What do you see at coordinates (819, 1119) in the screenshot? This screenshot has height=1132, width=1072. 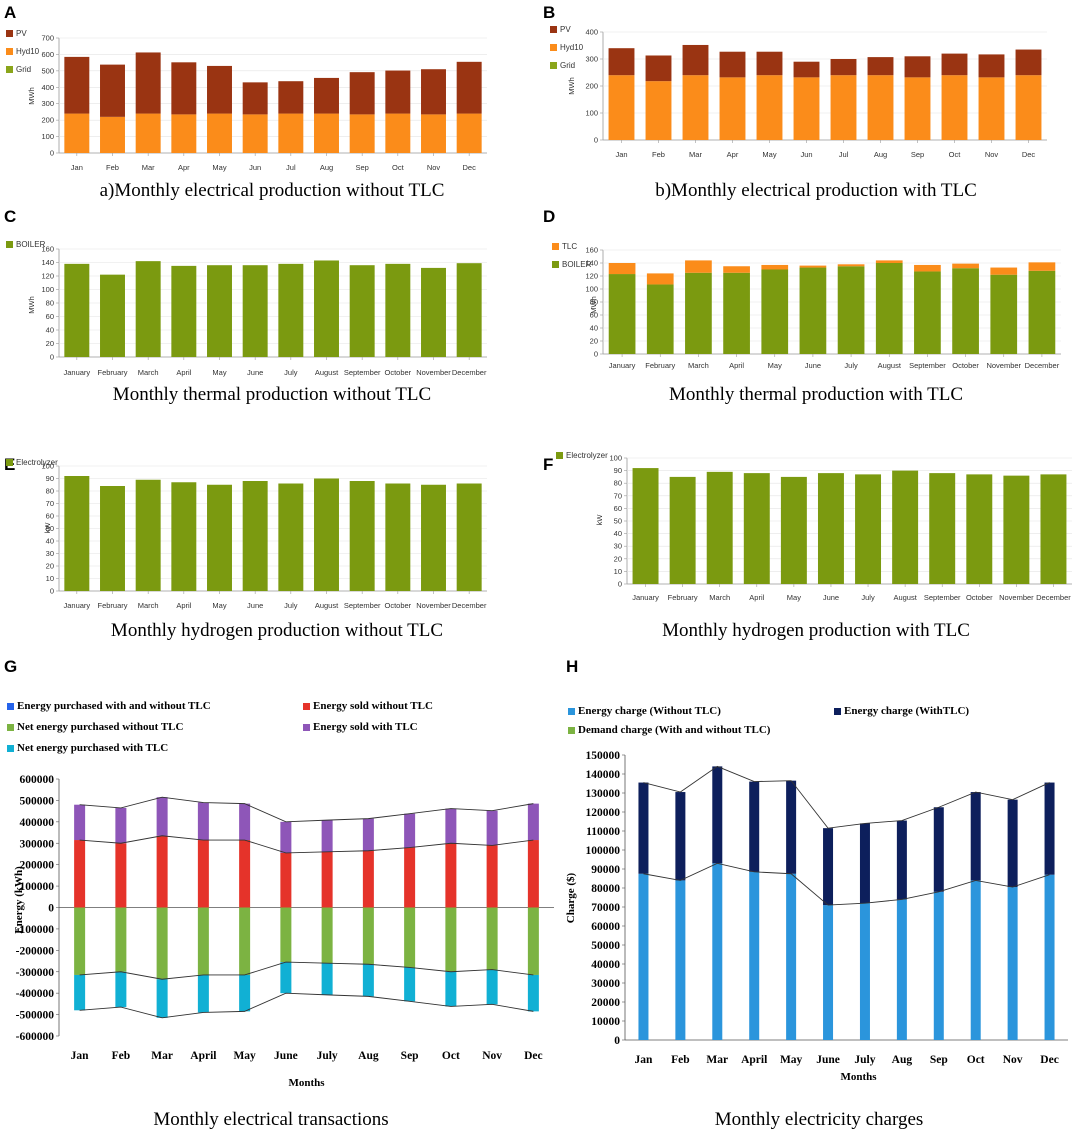 I see `panel-caption: Monthly electricity charges` at bounding box center [819, 1119].